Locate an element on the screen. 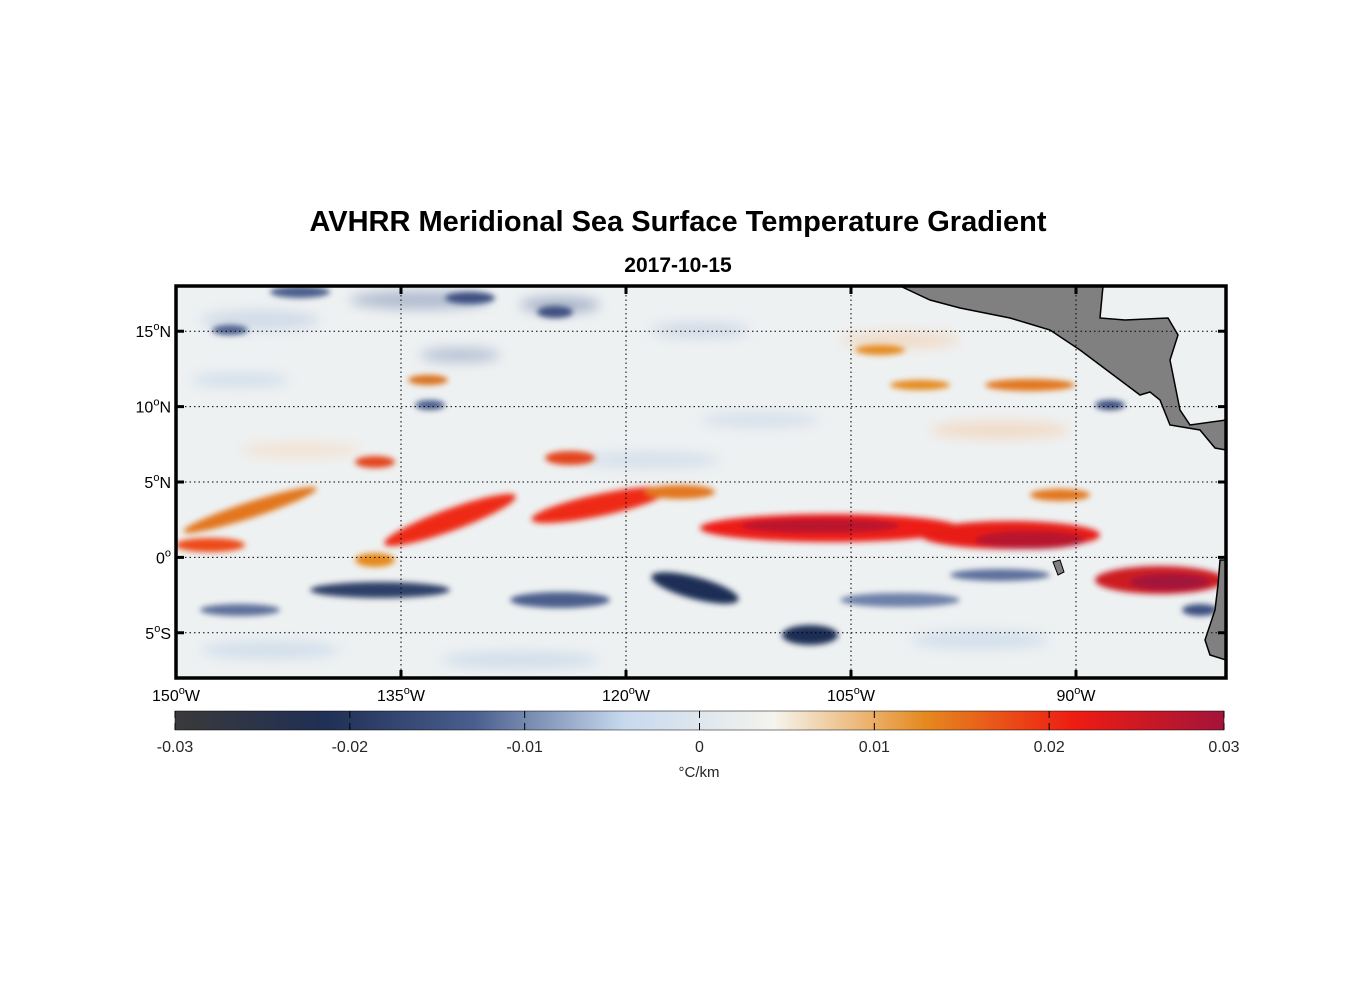  colorbar-unit: °C/km is located at coordinates (699, 772).